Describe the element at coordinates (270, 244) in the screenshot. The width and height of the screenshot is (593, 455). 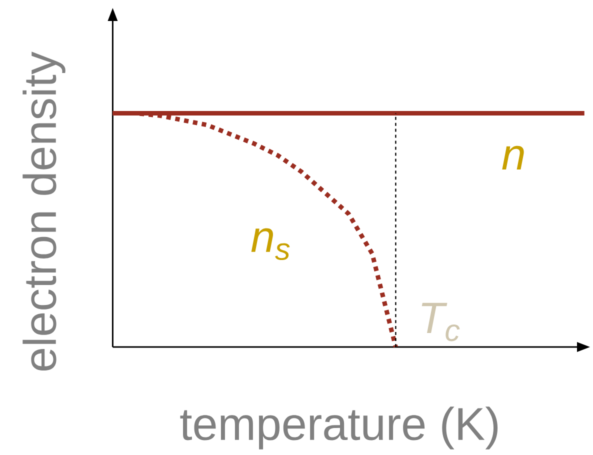
I see `annotation: n$_{s}$` at that location.